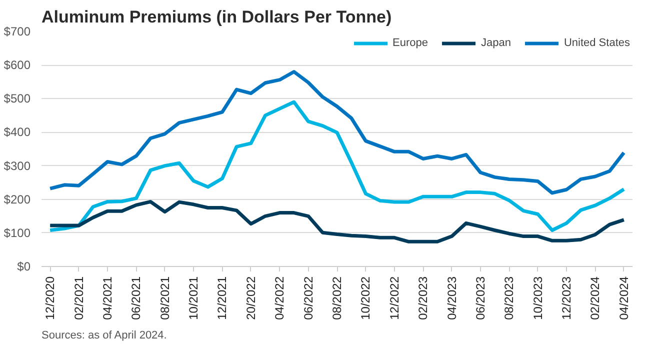 Image resolution: width=646 pixels, height=346 pixels. What do you see at coordinates (165, 298) in the screenshot?
I see `x-tick-label: 08/2021` at bounding box center [165, 298].